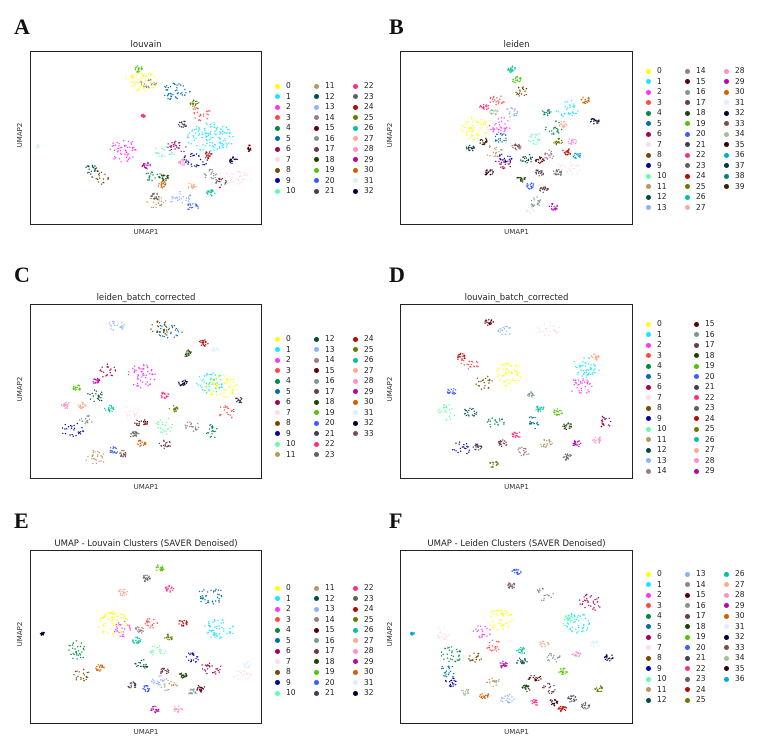 The image size is (759, 741). I want to click on legend-label: 28, so click(369, 148).